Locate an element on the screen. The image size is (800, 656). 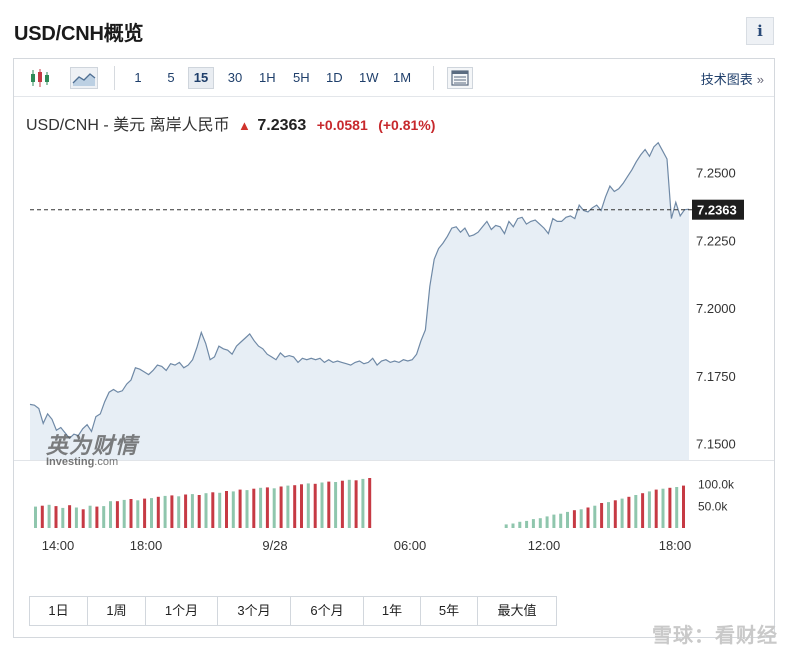
tech-chart-label: 技术图表 is located at coordinates (726, 79).